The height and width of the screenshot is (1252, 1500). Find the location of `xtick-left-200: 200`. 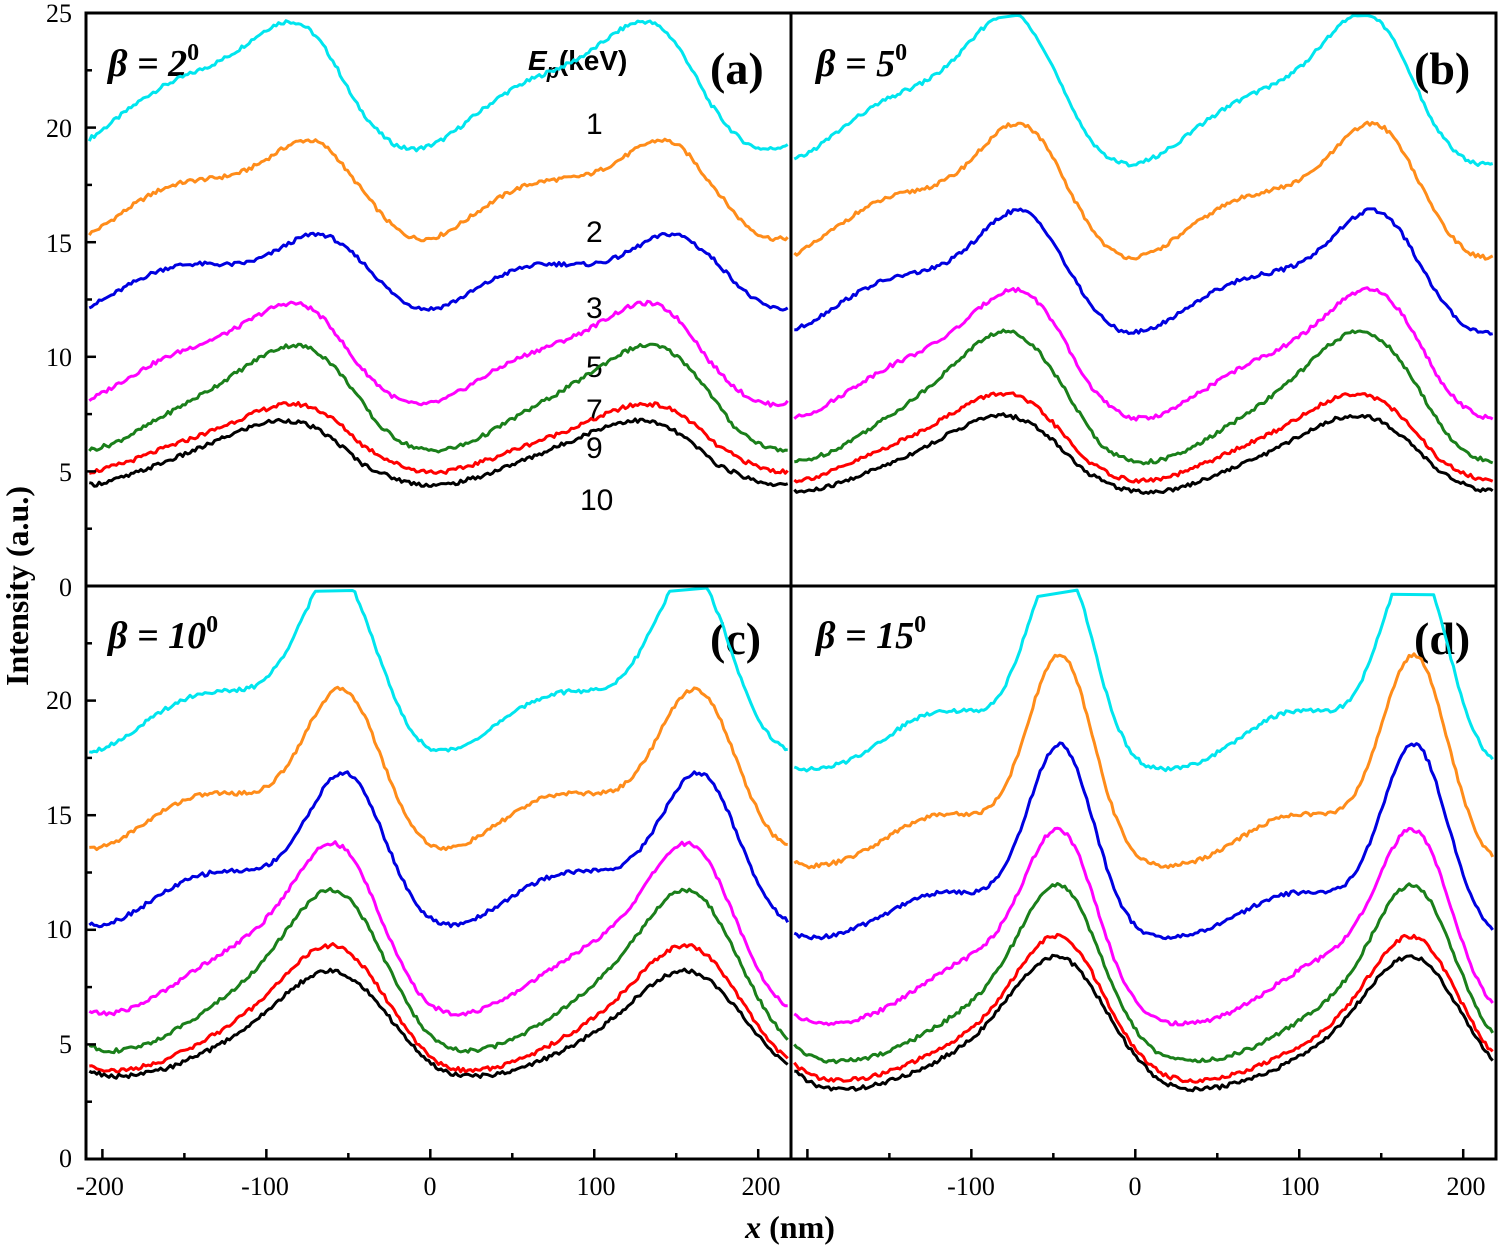

xtick-left-200: 200 is located at coordinates (761, 1186).